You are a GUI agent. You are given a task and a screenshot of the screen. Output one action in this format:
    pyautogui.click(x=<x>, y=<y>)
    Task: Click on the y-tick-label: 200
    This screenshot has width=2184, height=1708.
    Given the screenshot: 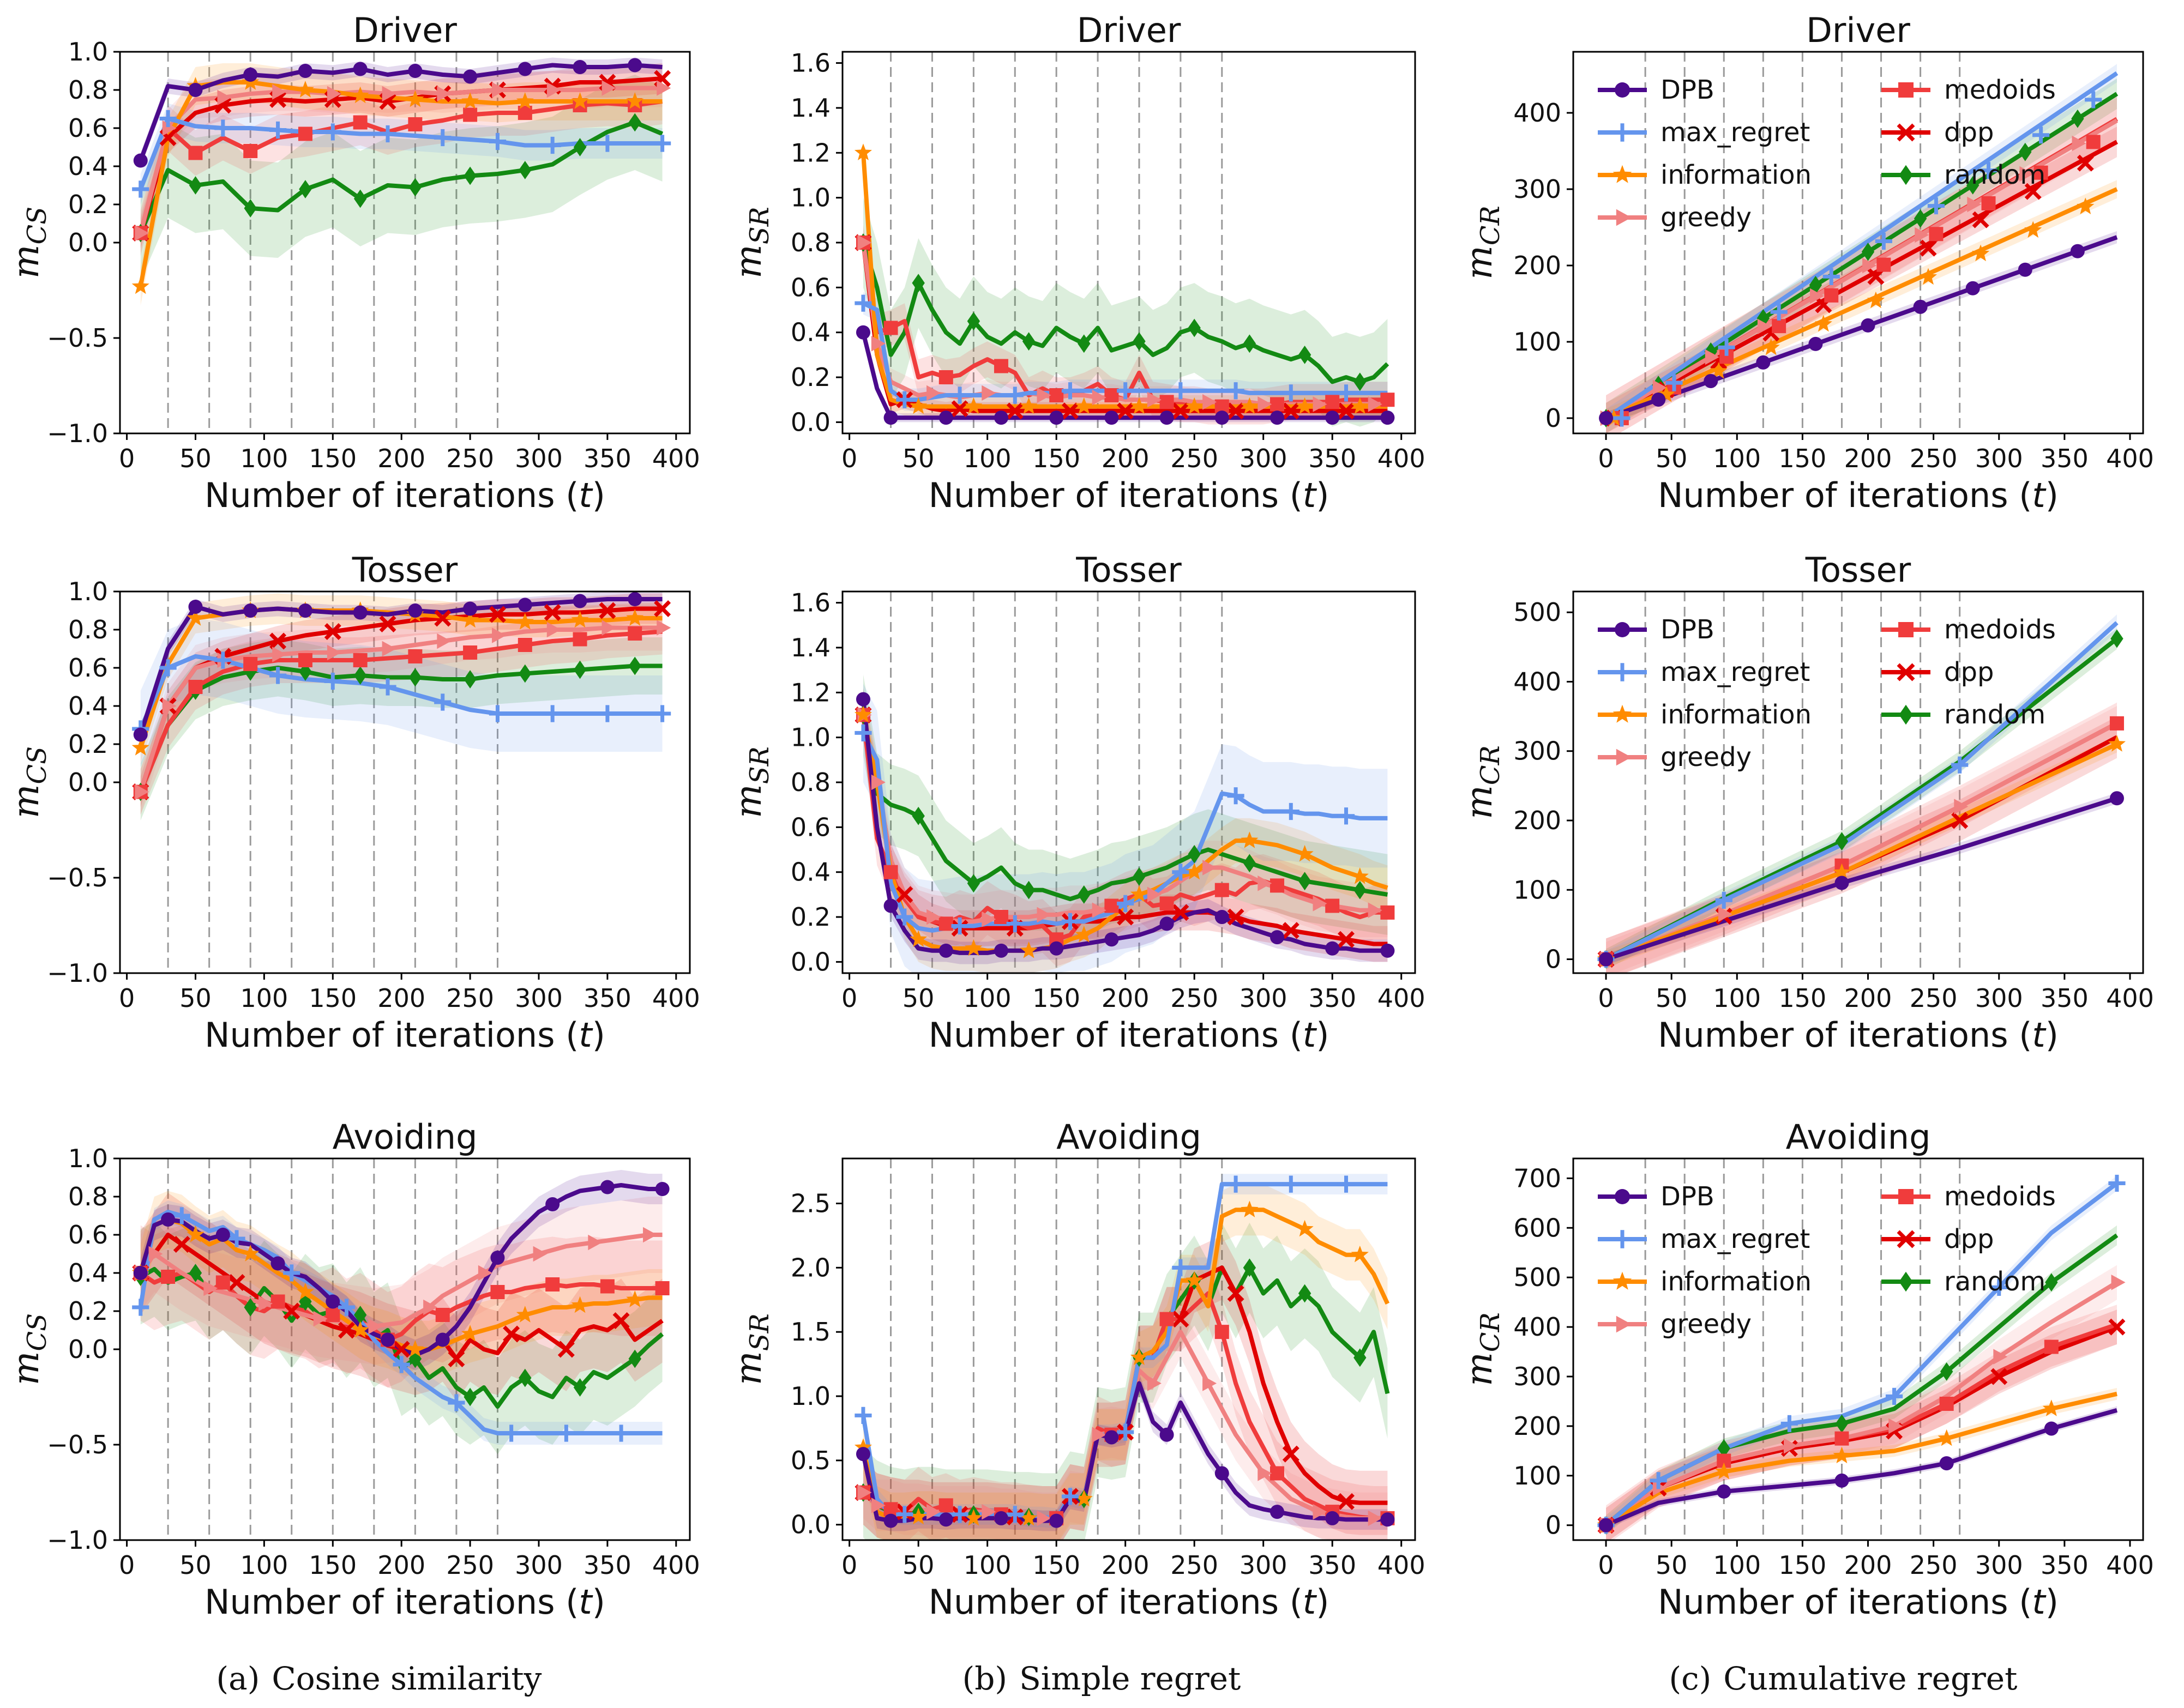 What is the action you would take?
    pyautogui.click(x=1537, y=1426)
    